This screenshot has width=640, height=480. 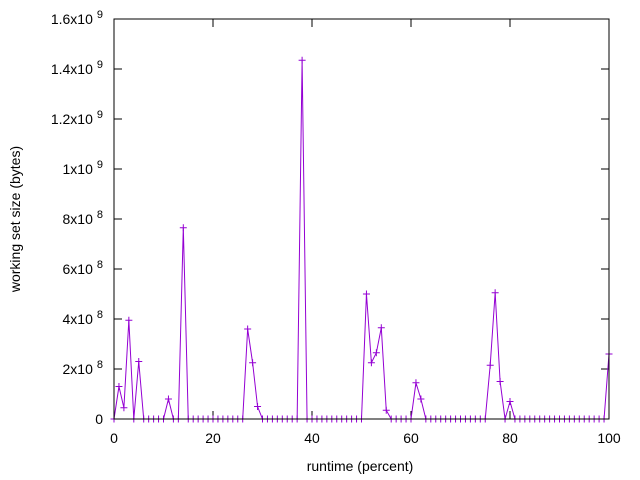 What do you see at coordinates (510, 438) in the screenshot?
I see `x-tick-label: 80` at bounding box center [510, 438].